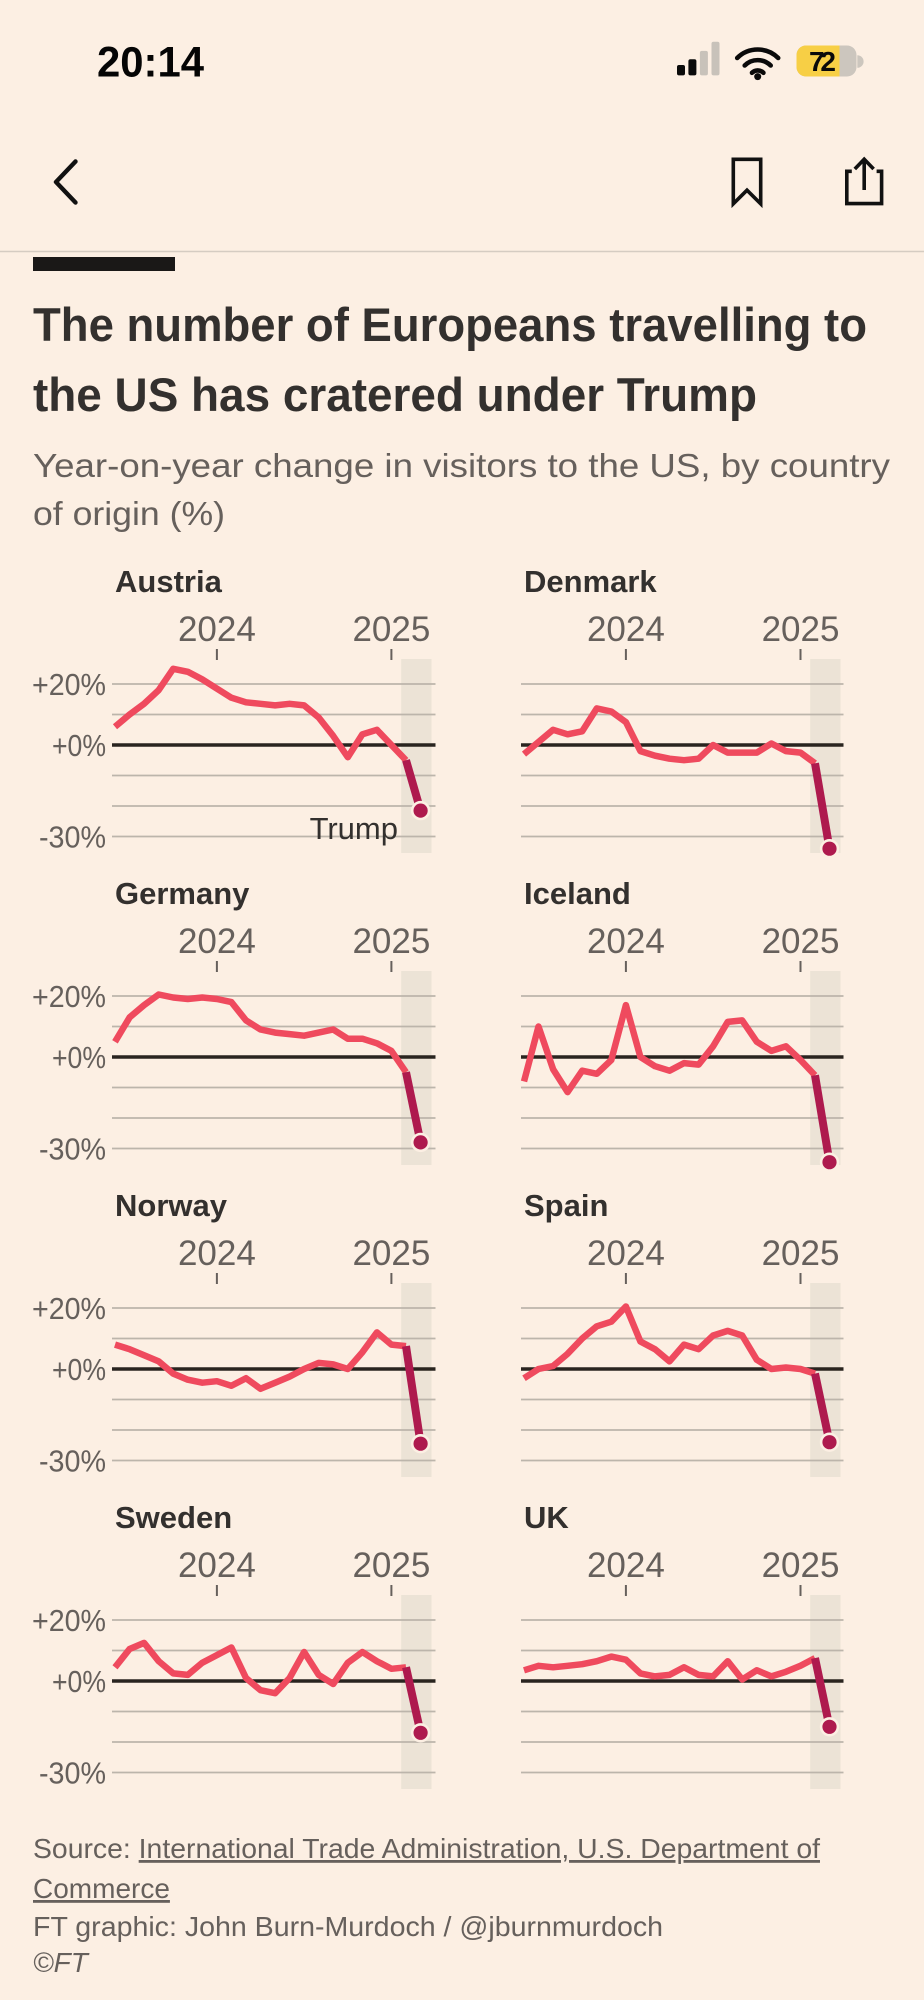  What do you see at coordinates (101, 1888) in the screenshot?
I see `svg-text: Commerce` at bounding box center [101, 1888].